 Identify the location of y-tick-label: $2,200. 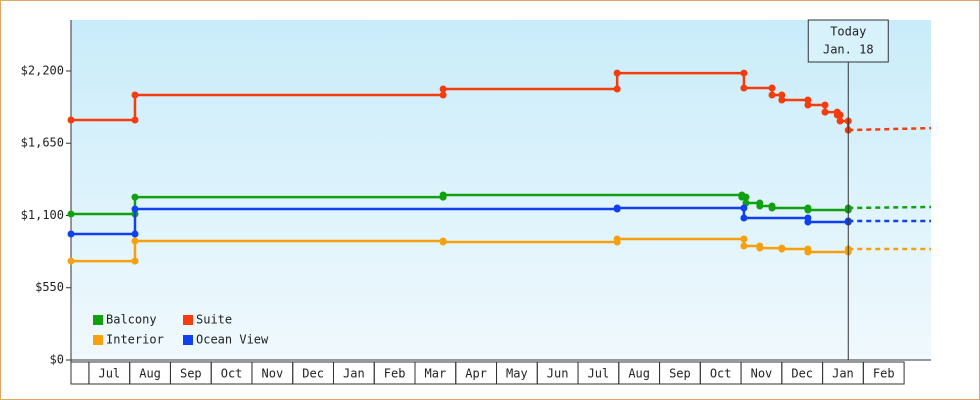
(42, 70).